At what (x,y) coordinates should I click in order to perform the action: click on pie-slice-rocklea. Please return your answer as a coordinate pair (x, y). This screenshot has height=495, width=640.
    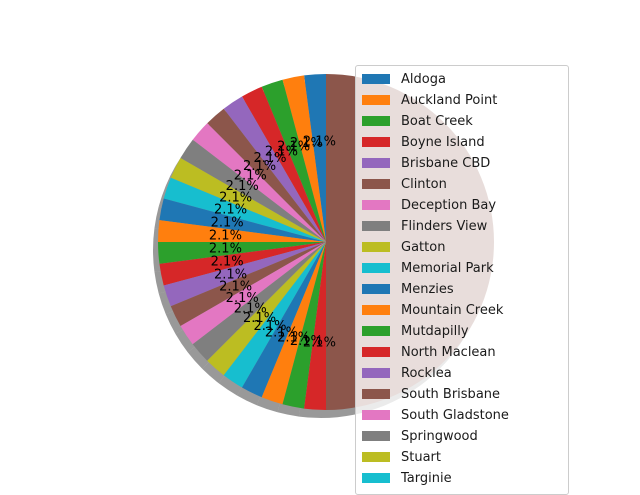
    Looking at the image, I should click on (244, 274).